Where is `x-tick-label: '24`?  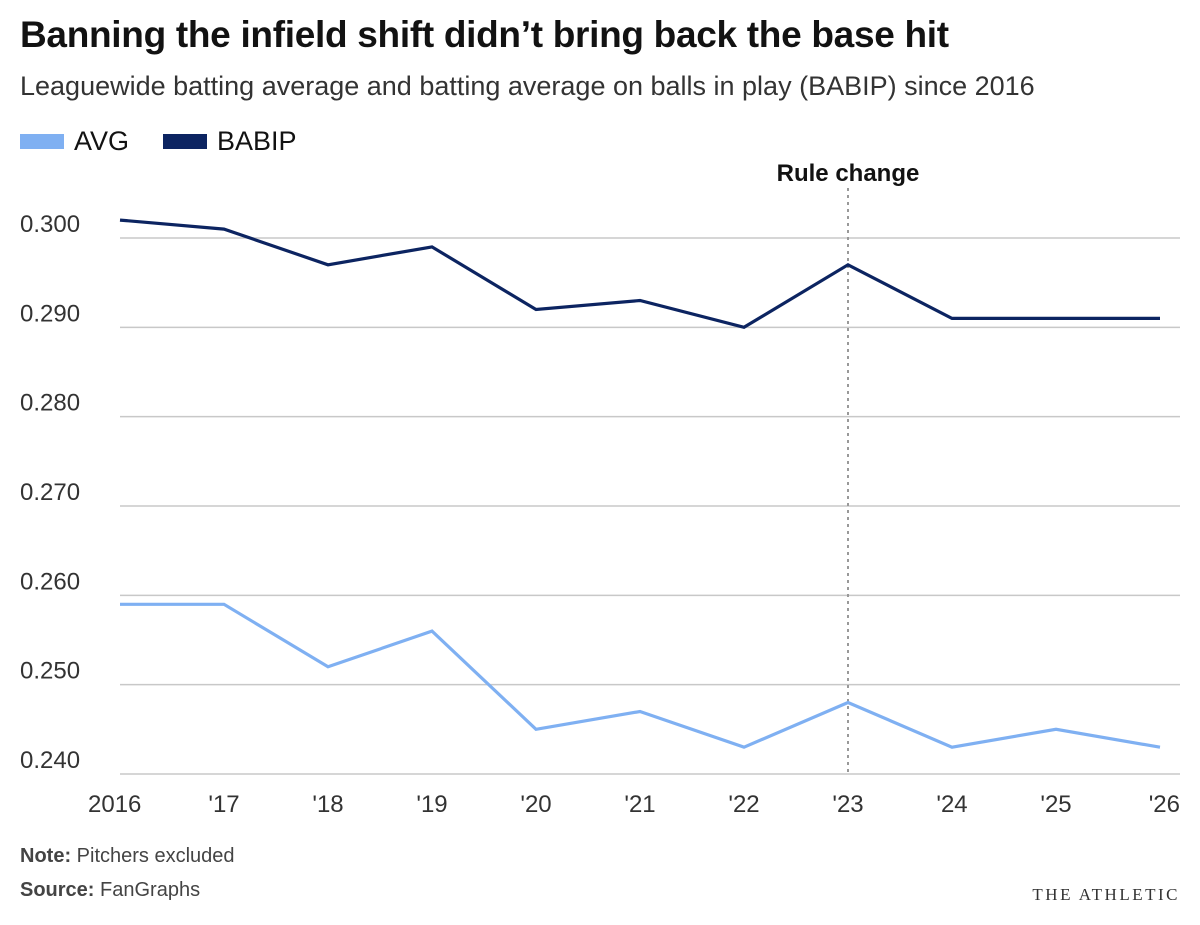 x-tick-label: '24 is located at coordinates (951, 804).